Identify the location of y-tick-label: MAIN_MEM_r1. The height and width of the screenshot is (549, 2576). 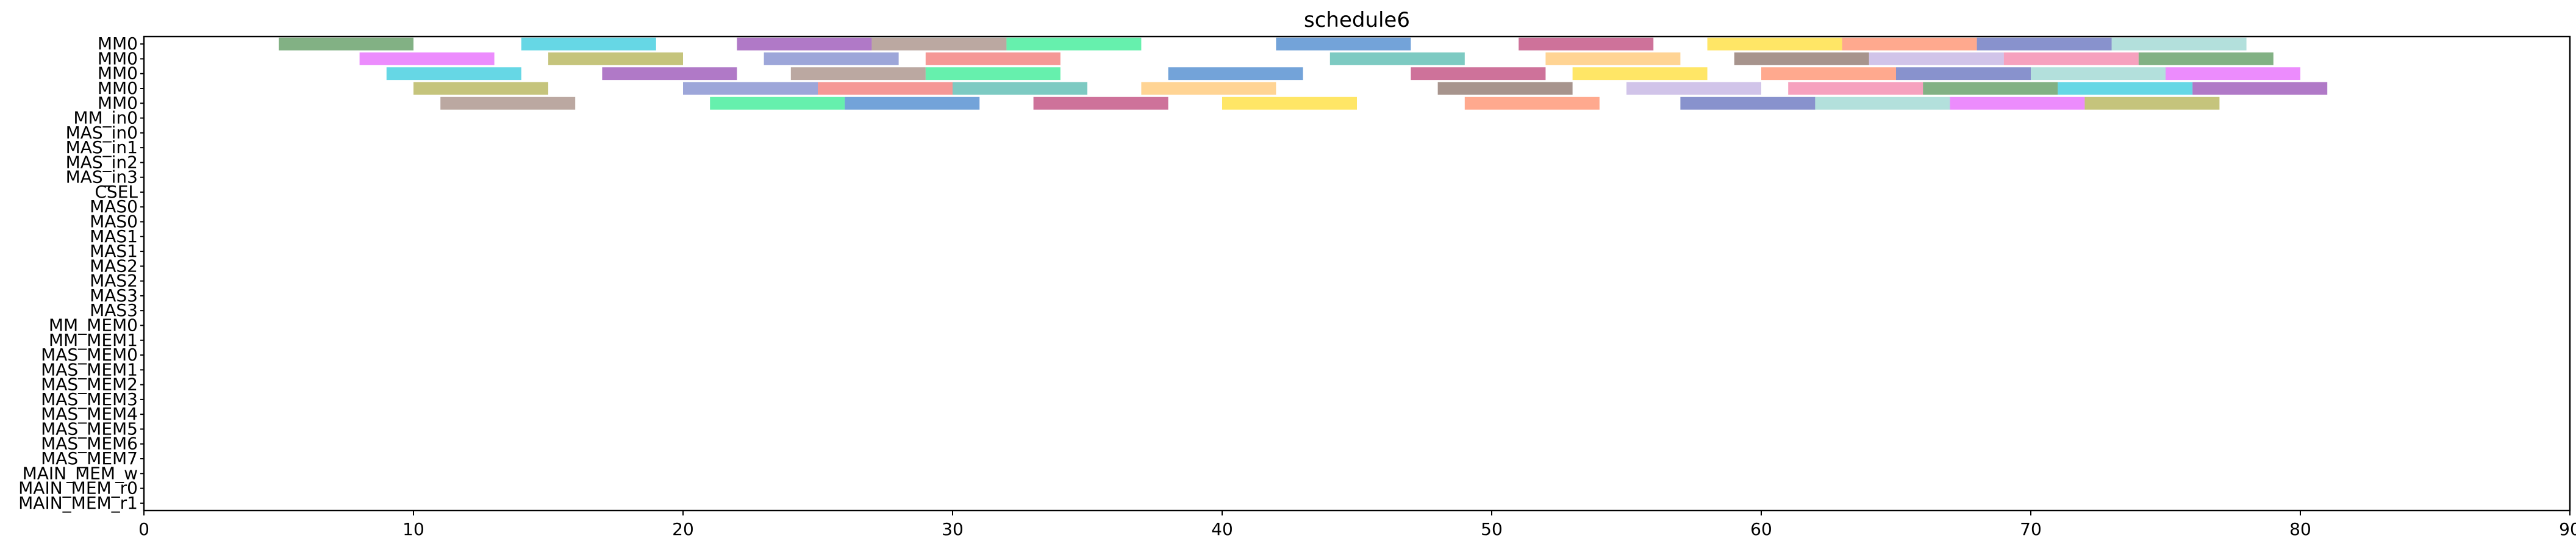
(78, 503).